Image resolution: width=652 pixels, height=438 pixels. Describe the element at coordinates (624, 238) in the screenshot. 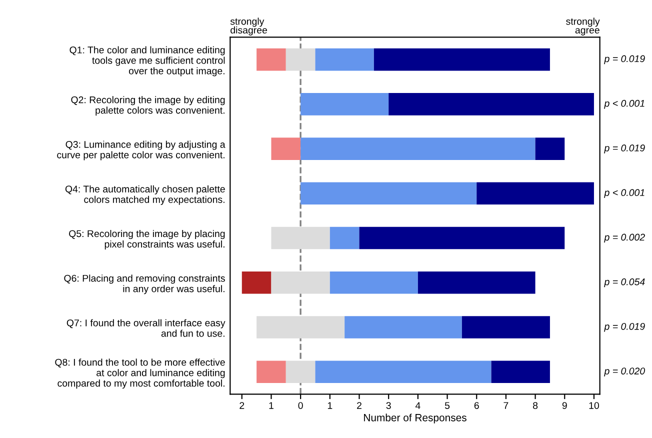

I see `text: p = 0.002` at that location.